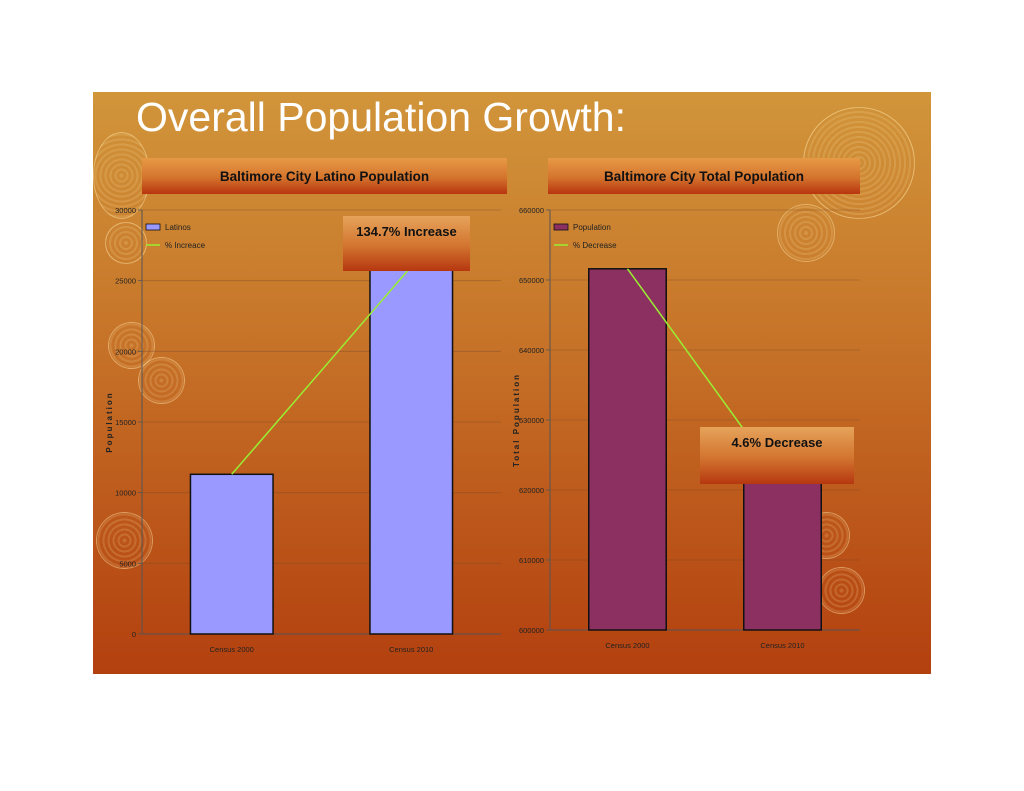  I want to click on y-tick-label: 640000, so click(531, 350).